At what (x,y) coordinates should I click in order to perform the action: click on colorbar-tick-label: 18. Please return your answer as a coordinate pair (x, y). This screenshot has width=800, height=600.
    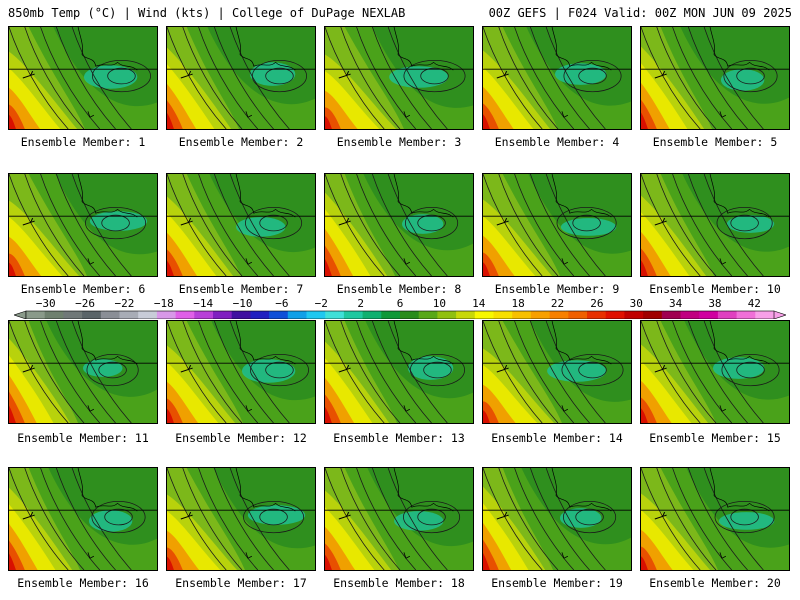
    Looking at the image, I should click on (517, 303).